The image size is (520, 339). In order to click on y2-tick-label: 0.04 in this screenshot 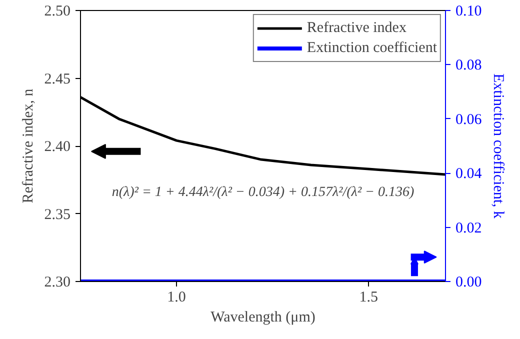, I will do `click(469, 174)`.